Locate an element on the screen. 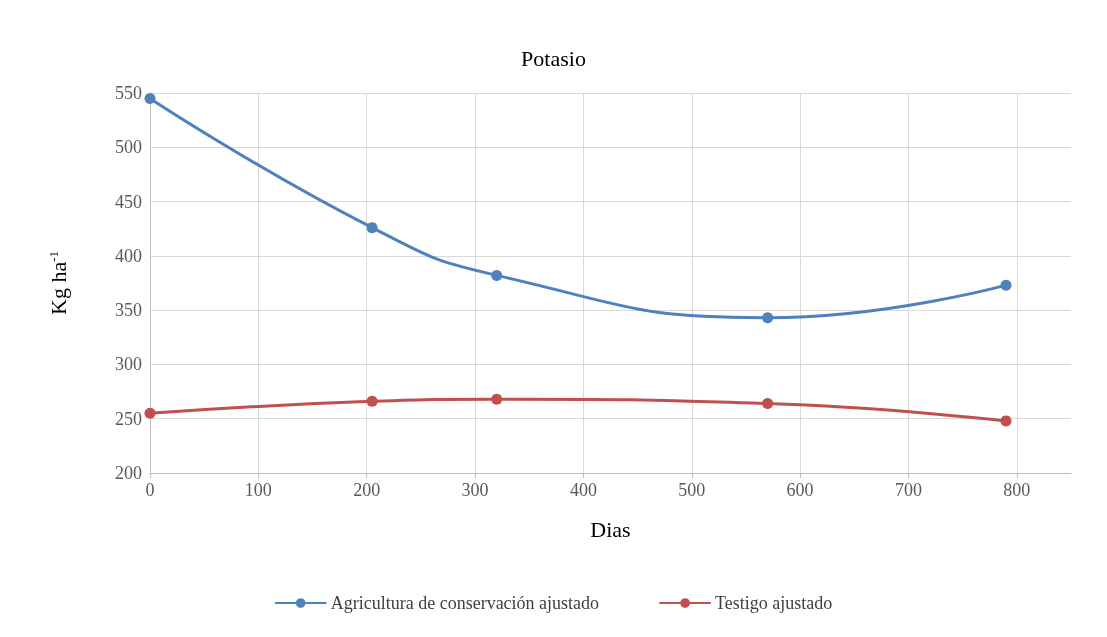  x-tick-label: 300 is located at coordinates (475, 490).